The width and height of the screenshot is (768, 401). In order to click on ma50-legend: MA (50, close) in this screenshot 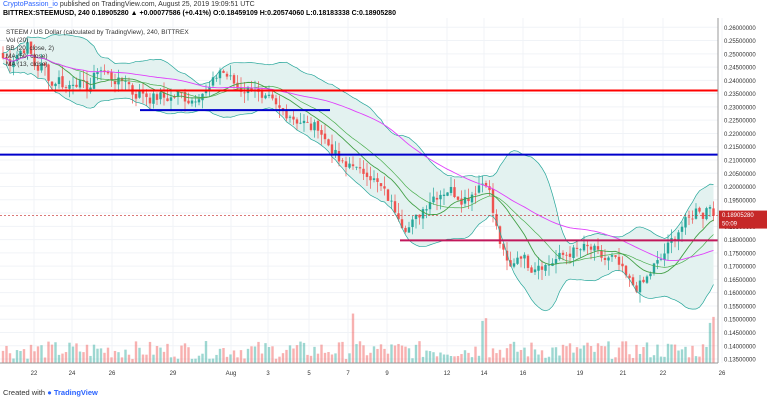, I will do `click(27, 56)`.